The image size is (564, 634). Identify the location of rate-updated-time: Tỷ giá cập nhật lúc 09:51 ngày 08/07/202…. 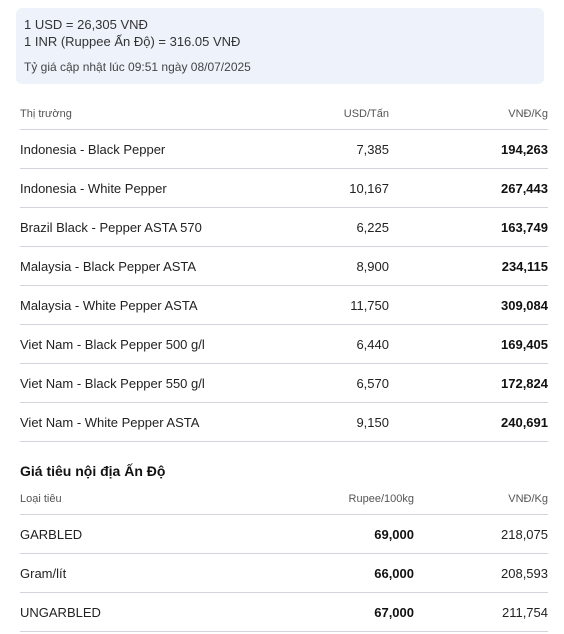
(137, 67).